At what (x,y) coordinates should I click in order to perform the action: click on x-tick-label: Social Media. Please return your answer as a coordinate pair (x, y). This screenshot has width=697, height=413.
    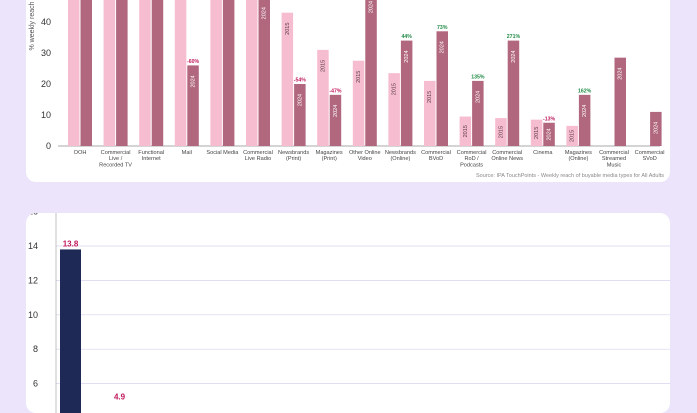
    Looking at the image, I should click on (222, 153).